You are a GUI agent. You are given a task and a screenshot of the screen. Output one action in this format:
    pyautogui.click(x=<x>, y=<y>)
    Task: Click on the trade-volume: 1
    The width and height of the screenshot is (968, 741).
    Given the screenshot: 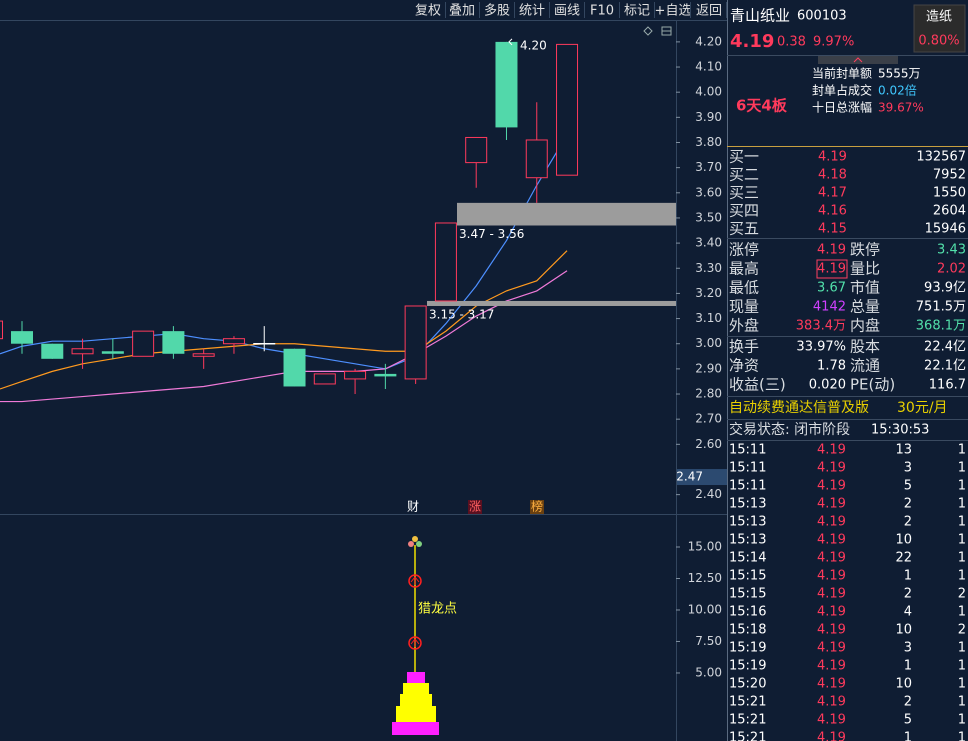 What is the action you would take?
    pyautogui.click(x=908, y=736)
    